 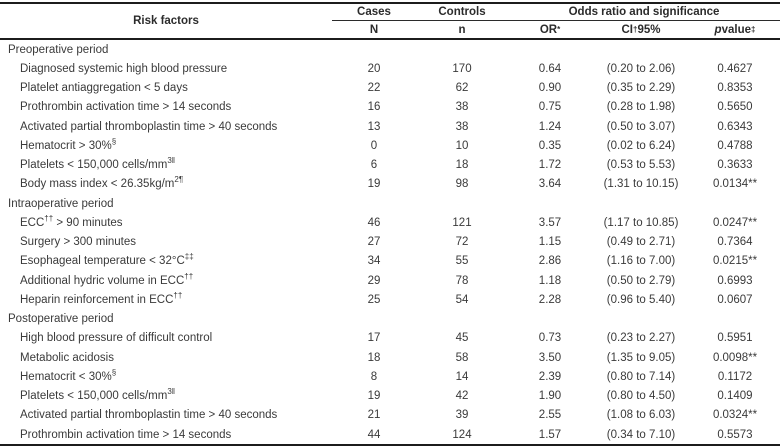 What do you see at coordinates (641, 126) in the screenshot?
I see `confidence-interval-value: (0.50 to 3.07)` at bounding box center [641, 126].